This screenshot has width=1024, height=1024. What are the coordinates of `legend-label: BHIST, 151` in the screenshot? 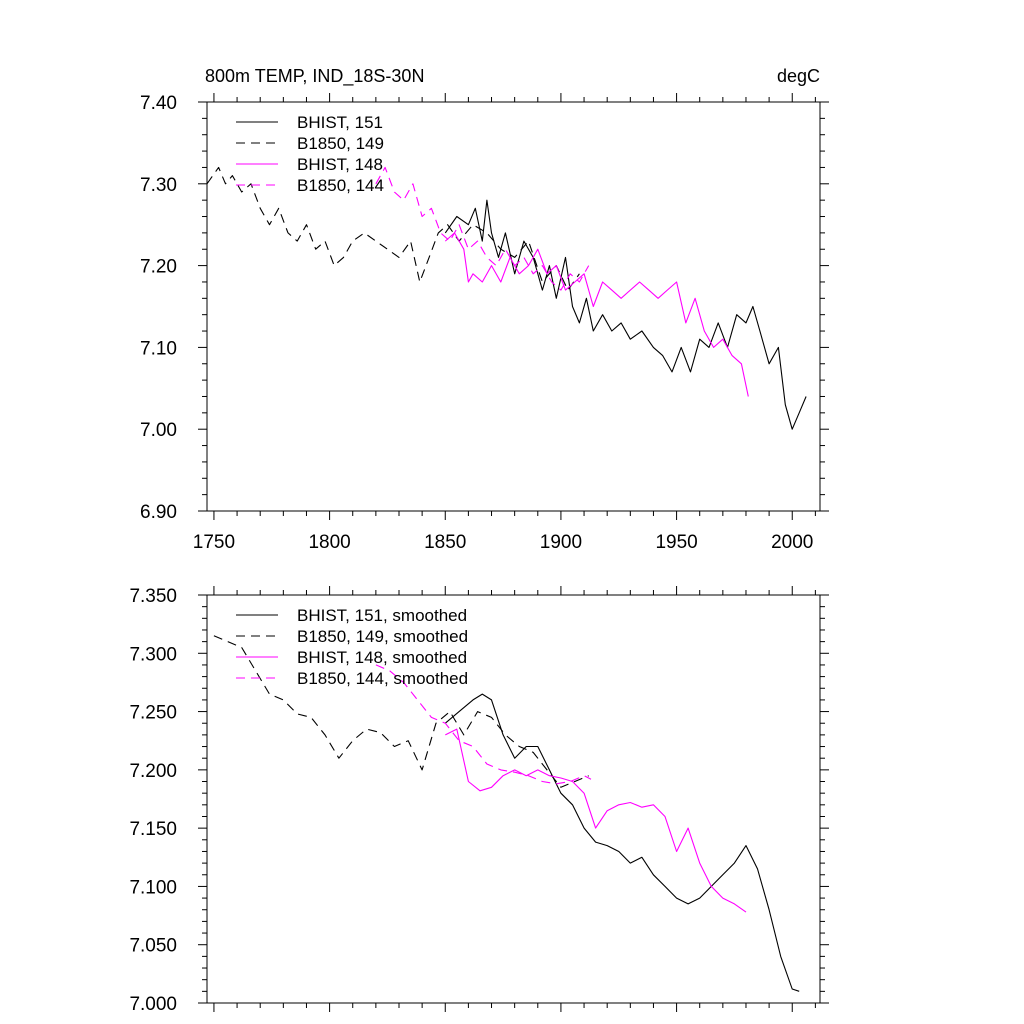 It's located at (340, 122).